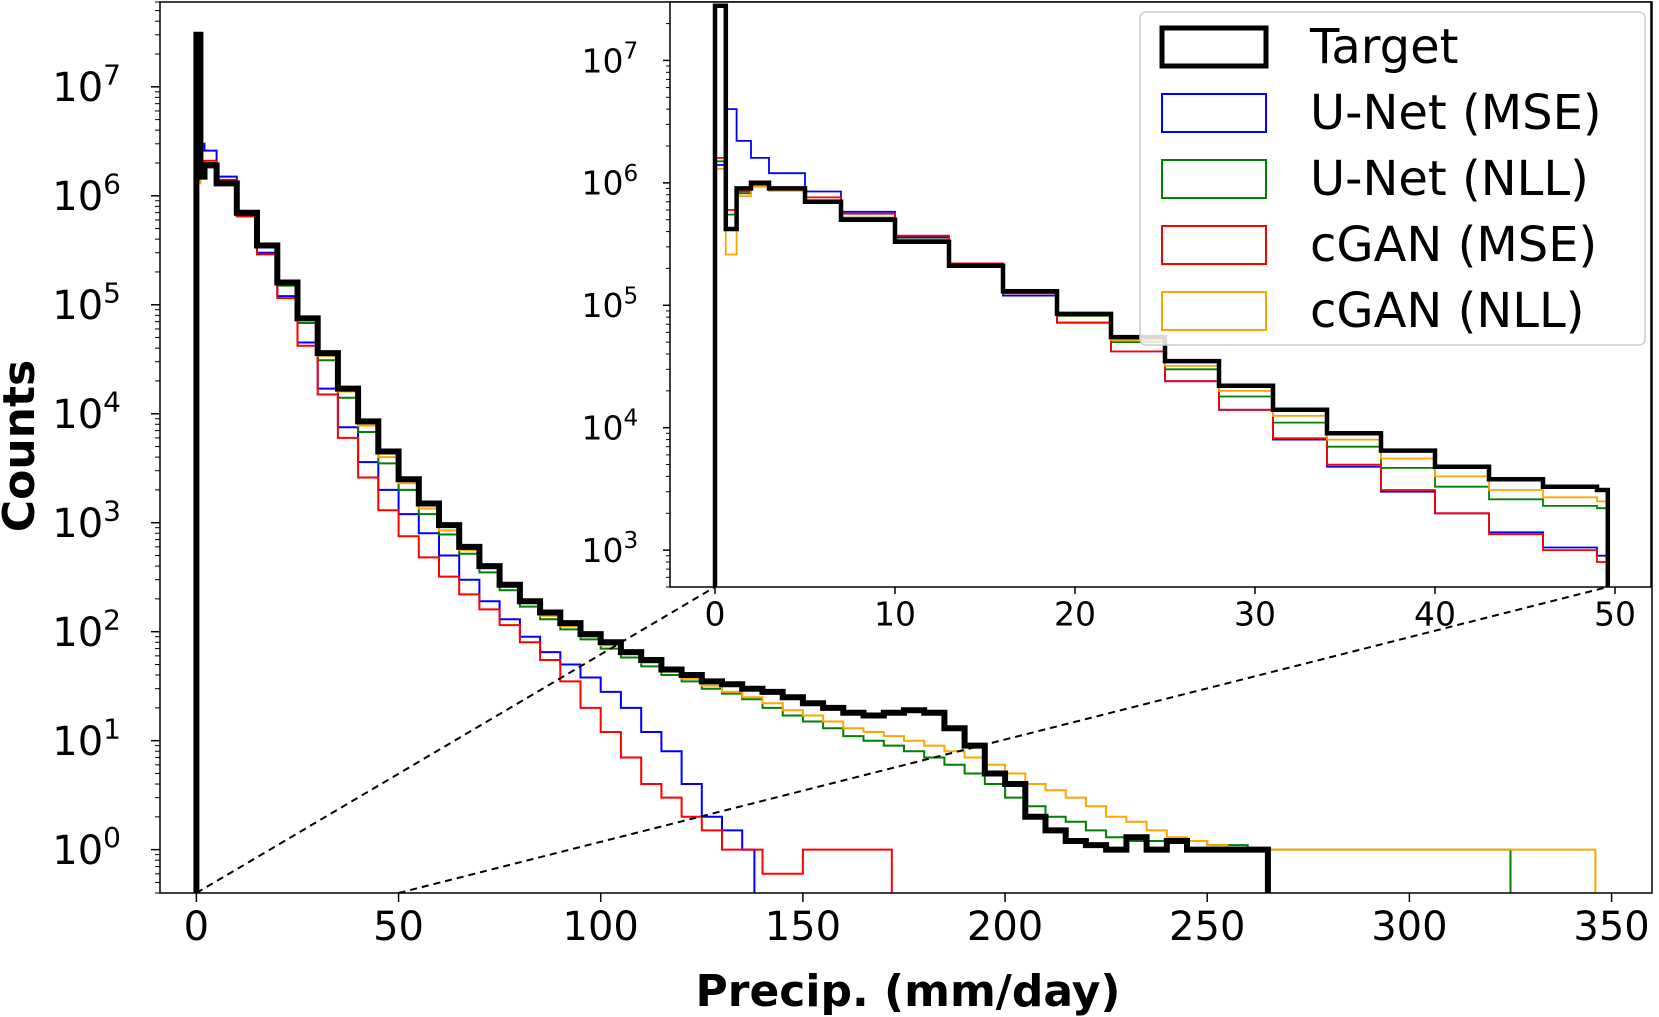  What do you see at coordinates (22, 446) in the screenshot?
I see `y-axis-title: Counts` at bounding box center [22, 446].